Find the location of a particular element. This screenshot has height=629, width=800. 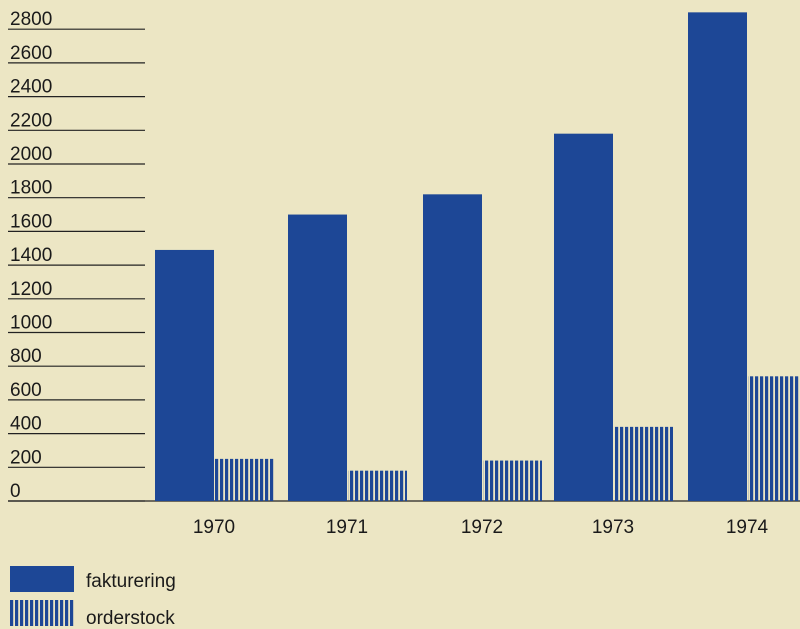

legend-swatch-fakturering is located at coordinates (42, 579).